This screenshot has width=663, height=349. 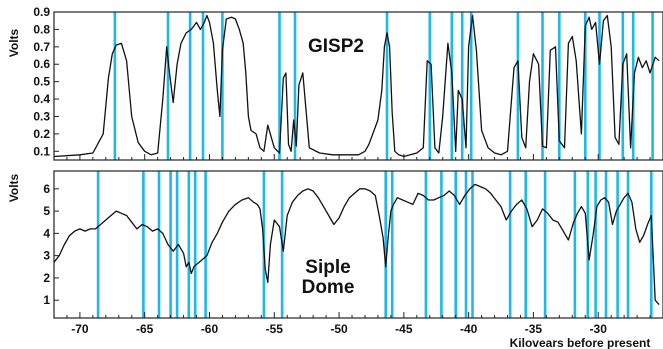 I want to click on siple-dome-y-axis-title: Volts, so click(x=14, y=187).